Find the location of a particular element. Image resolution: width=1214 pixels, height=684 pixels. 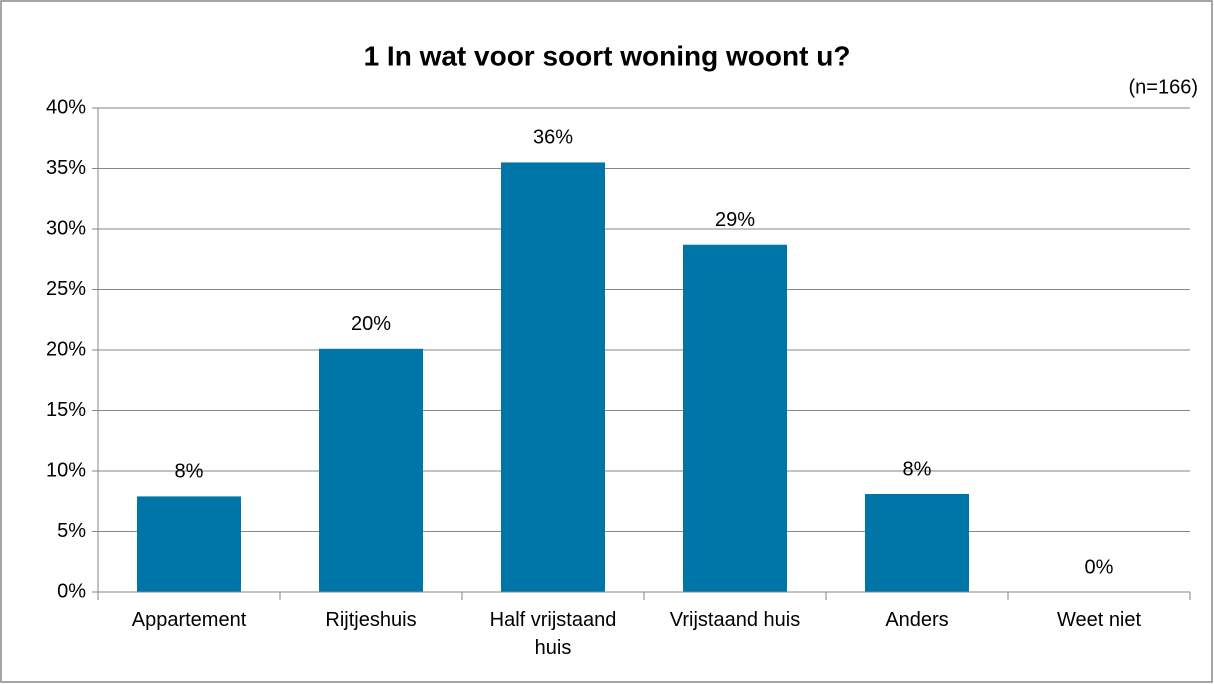

data-label: 20% is located at coordinates (371, 324).